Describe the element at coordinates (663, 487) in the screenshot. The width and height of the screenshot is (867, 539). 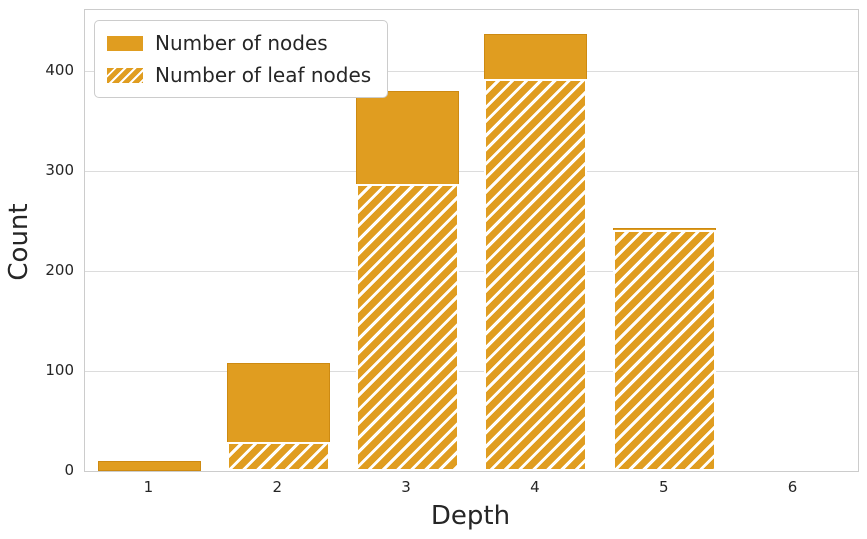
I see `x-tick-label-5: 5` at that location.